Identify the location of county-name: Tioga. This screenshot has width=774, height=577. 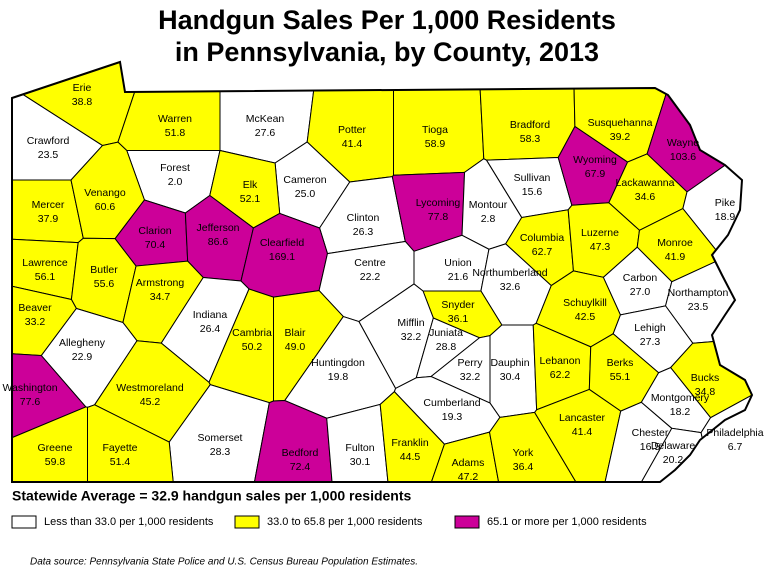
(435, 130).